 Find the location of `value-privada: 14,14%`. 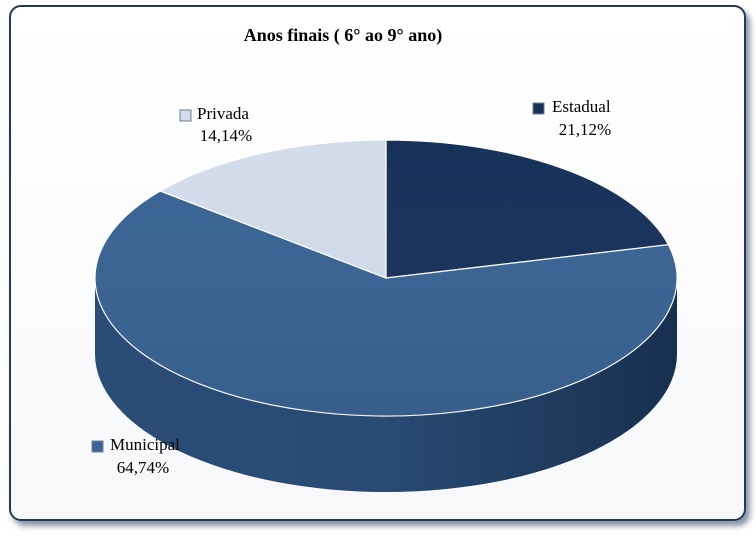

value-privada: 14,14% is located at coordinates (226, 135).